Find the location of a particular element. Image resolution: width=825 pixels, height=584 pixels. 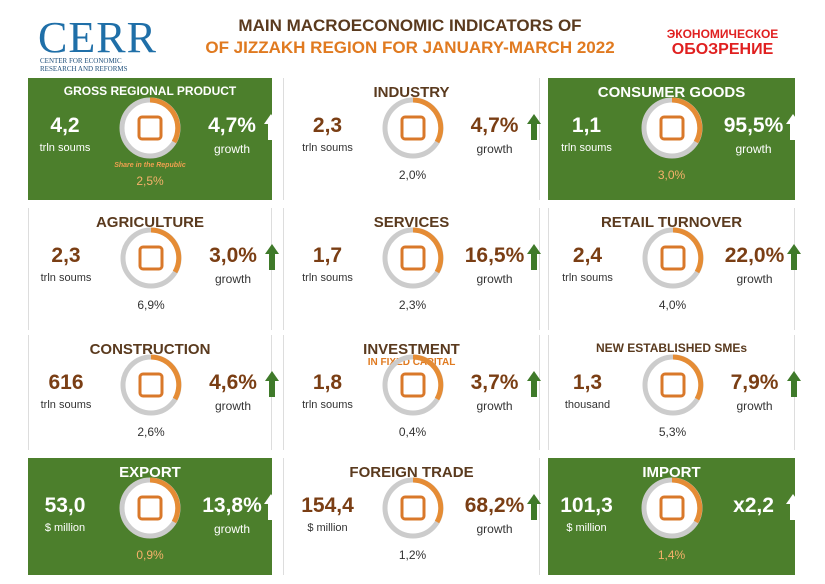

indicator-card: AGRICULTURE 2,3 trln soums 6,9% 3,0% growth is located at coordinates (153, 269).